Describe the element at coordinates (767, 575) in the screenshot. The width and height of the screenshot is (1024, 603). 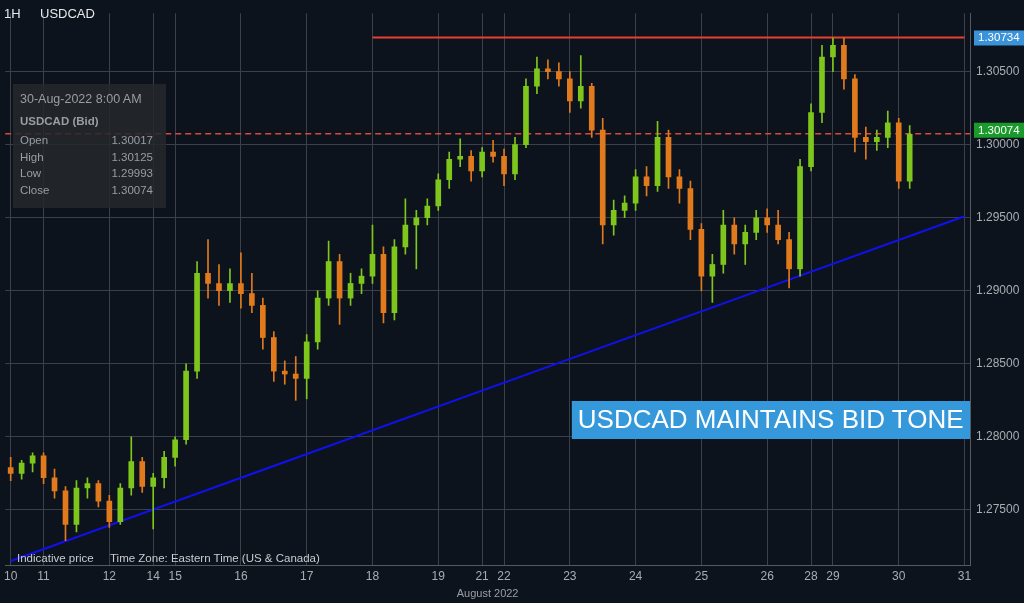
I see `x-tick-label: 26` at that location.